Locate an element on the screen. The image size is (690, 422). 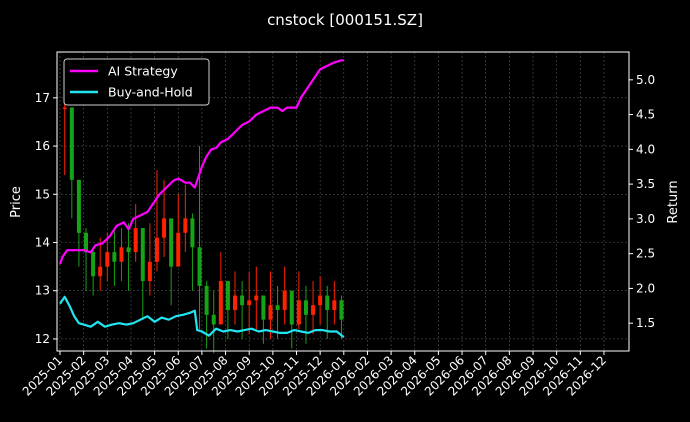
legend-box is located at coordinates (136, 82).